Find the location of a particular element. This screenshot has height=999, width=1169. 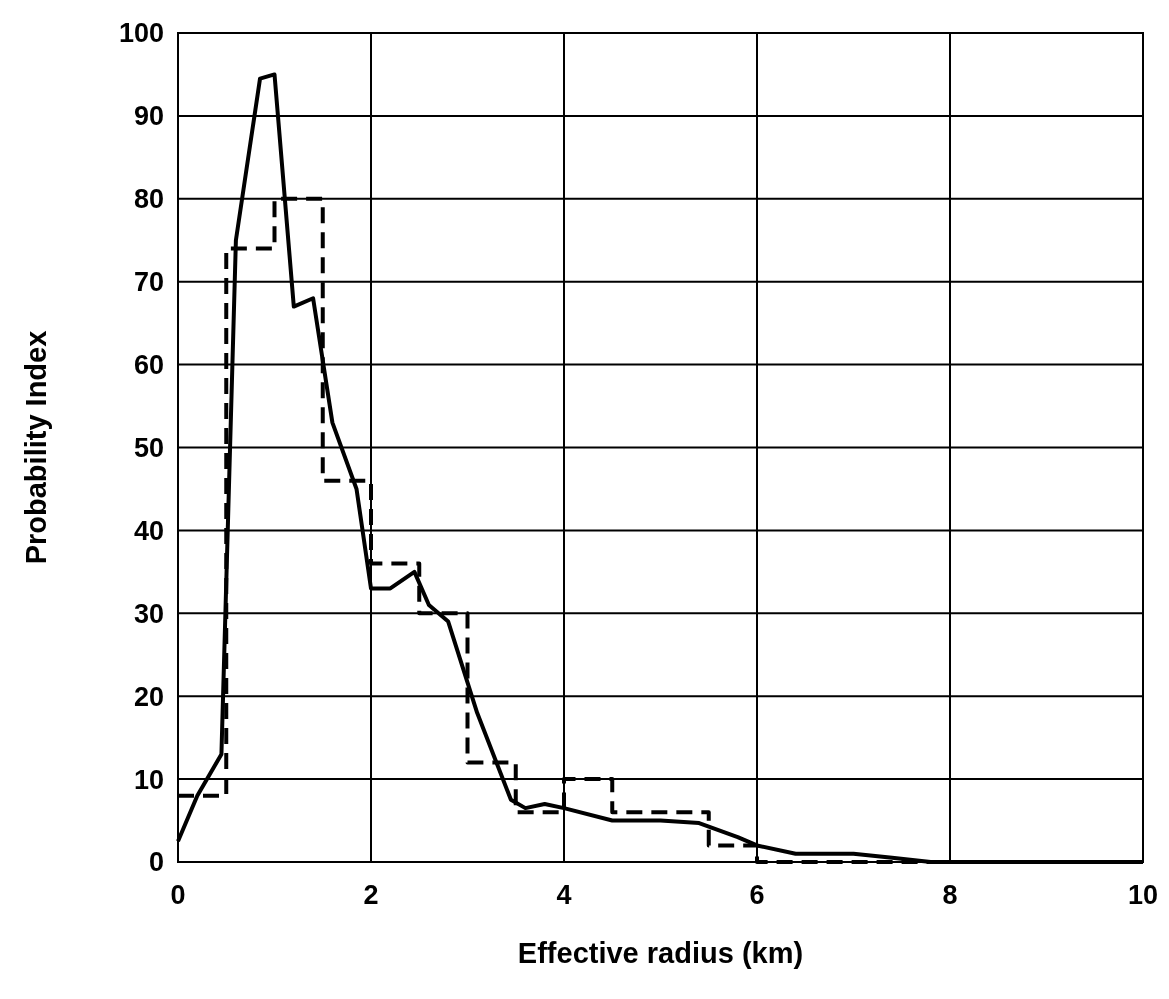

x-tick-label: 2 is located at coordinates (371, 895).